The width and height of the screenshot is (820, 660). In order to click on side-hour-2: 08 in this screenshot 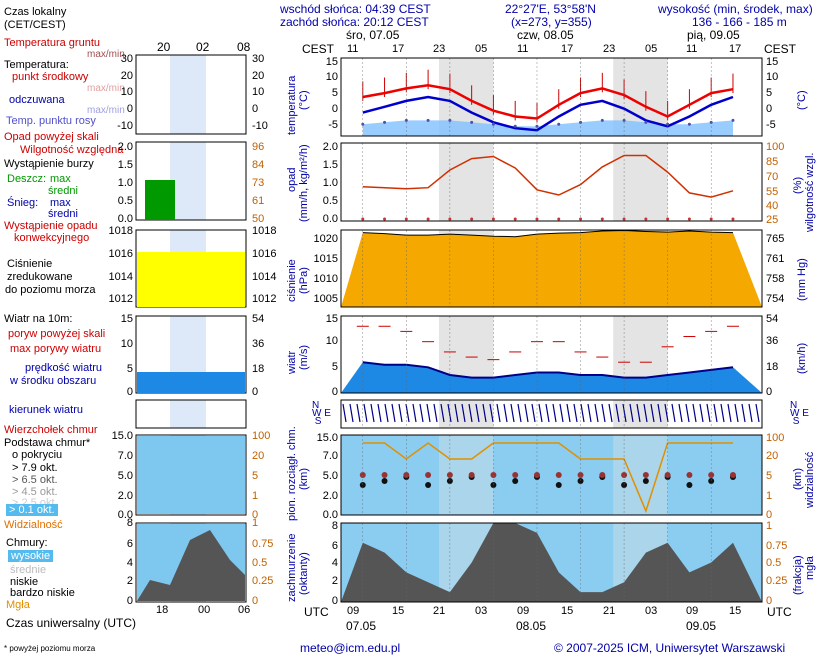, I will do `click(244, 47)`.